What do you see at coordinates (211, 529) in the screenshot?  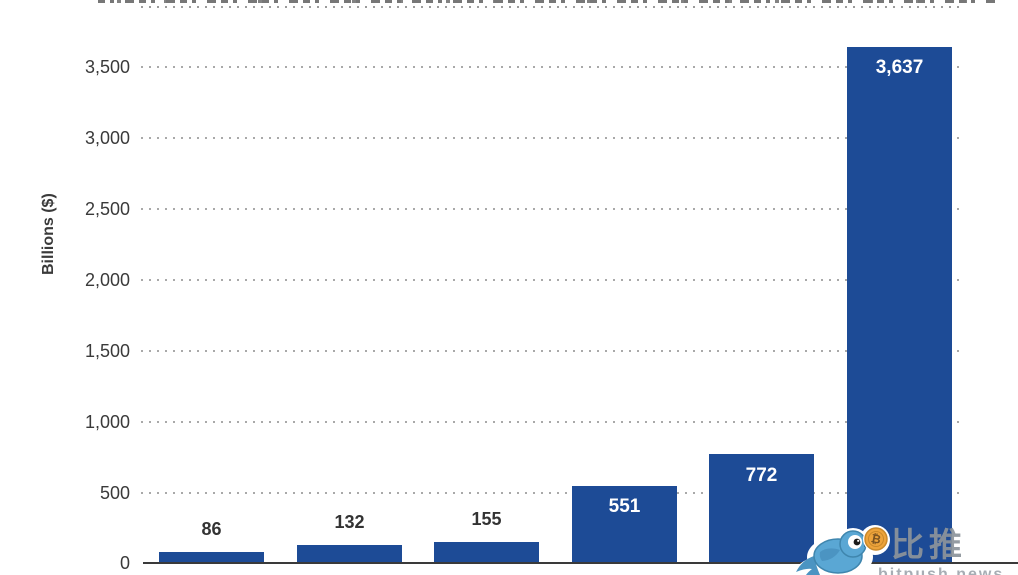 I see `bar-value-label: 86` at bounding box center [211, 529].